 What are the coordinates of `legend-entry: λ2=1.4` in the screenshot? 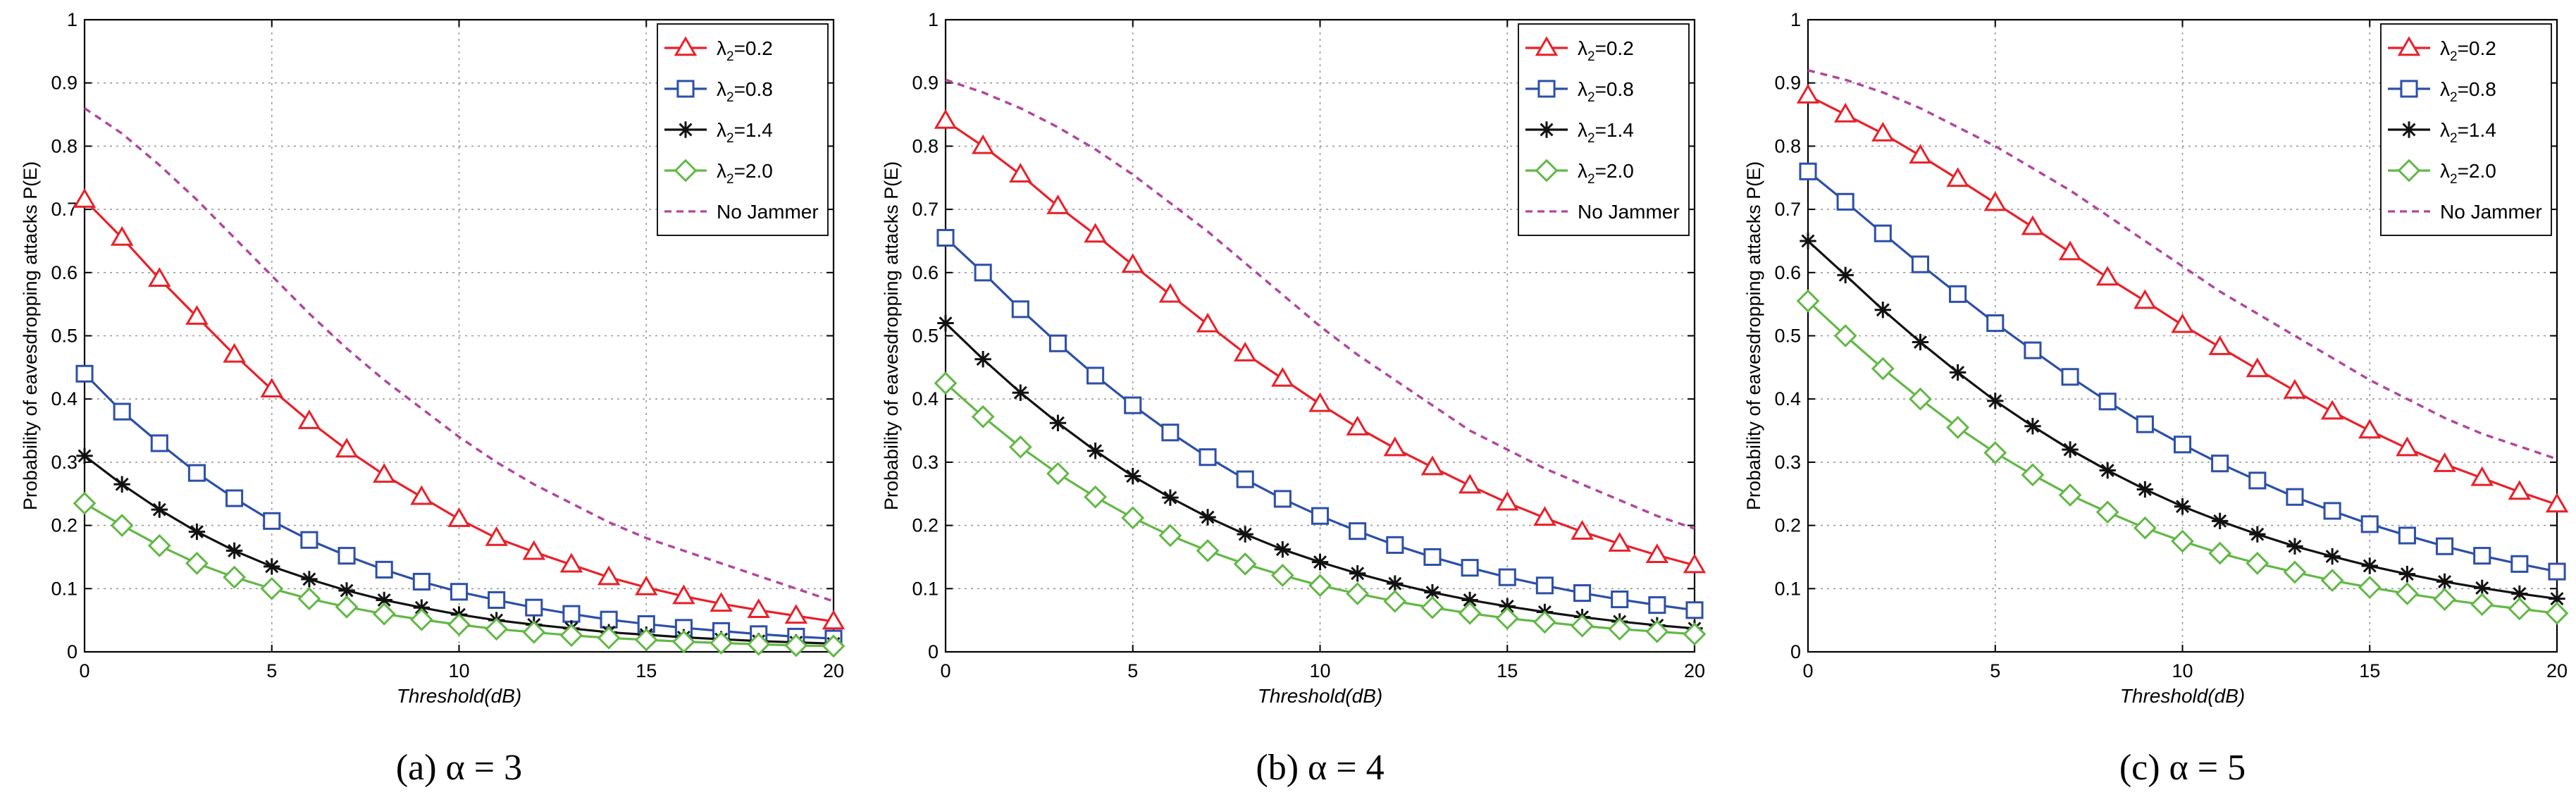 It's located at (2442, 132).